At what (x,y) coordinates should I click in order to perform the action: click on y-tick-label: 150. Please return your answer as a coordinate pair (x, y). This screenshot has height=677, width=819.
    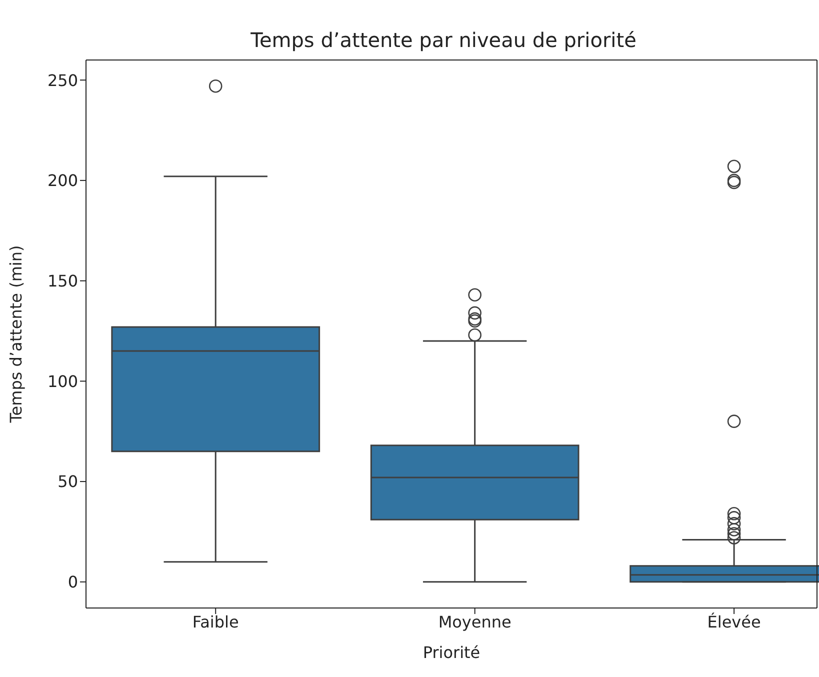
    Looking at the image, I should click on (62, 280).